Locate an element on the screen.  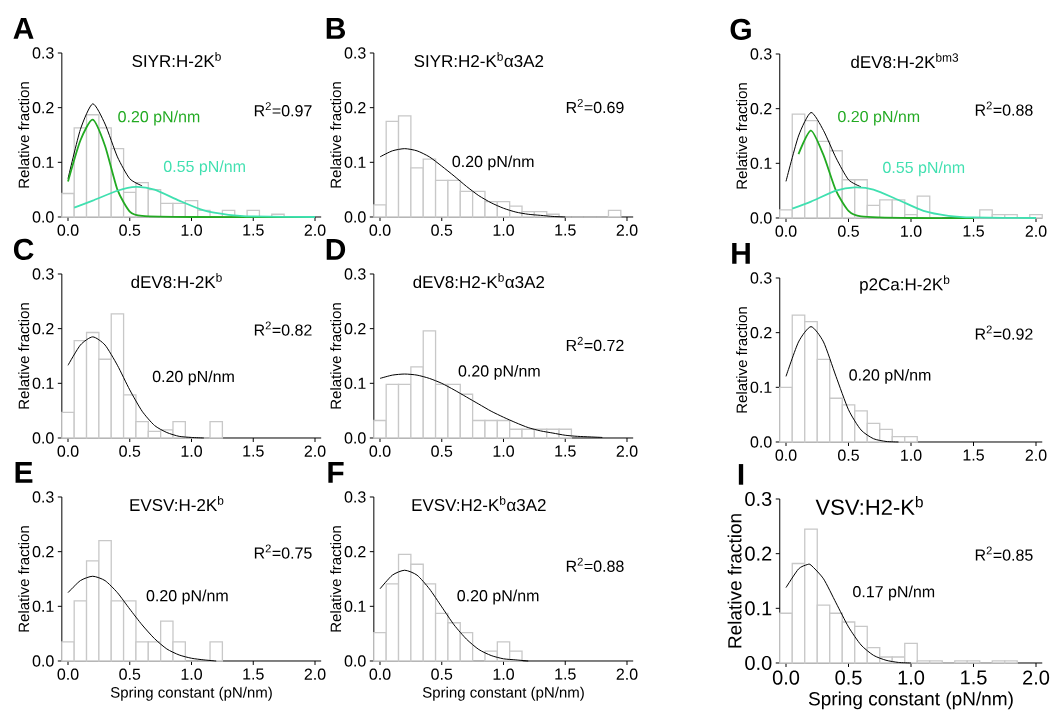
chart-title: EVSV:H2-K$^{b}$α3A2 is located at coordinates (479, 504).